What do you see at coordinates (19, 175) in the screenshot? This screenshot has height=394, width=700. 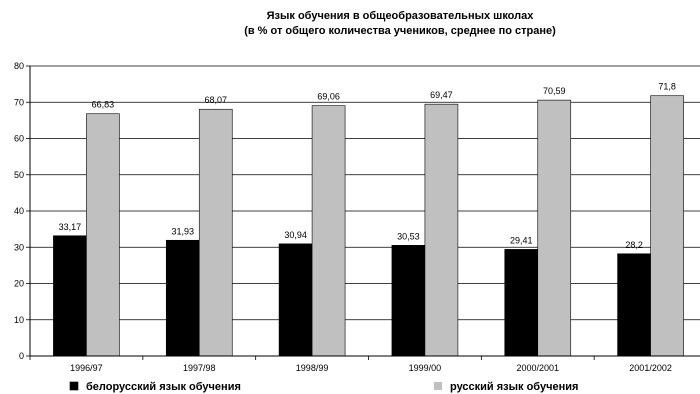 I see `y-tick-label: 50` at bounding box center [19, 175].